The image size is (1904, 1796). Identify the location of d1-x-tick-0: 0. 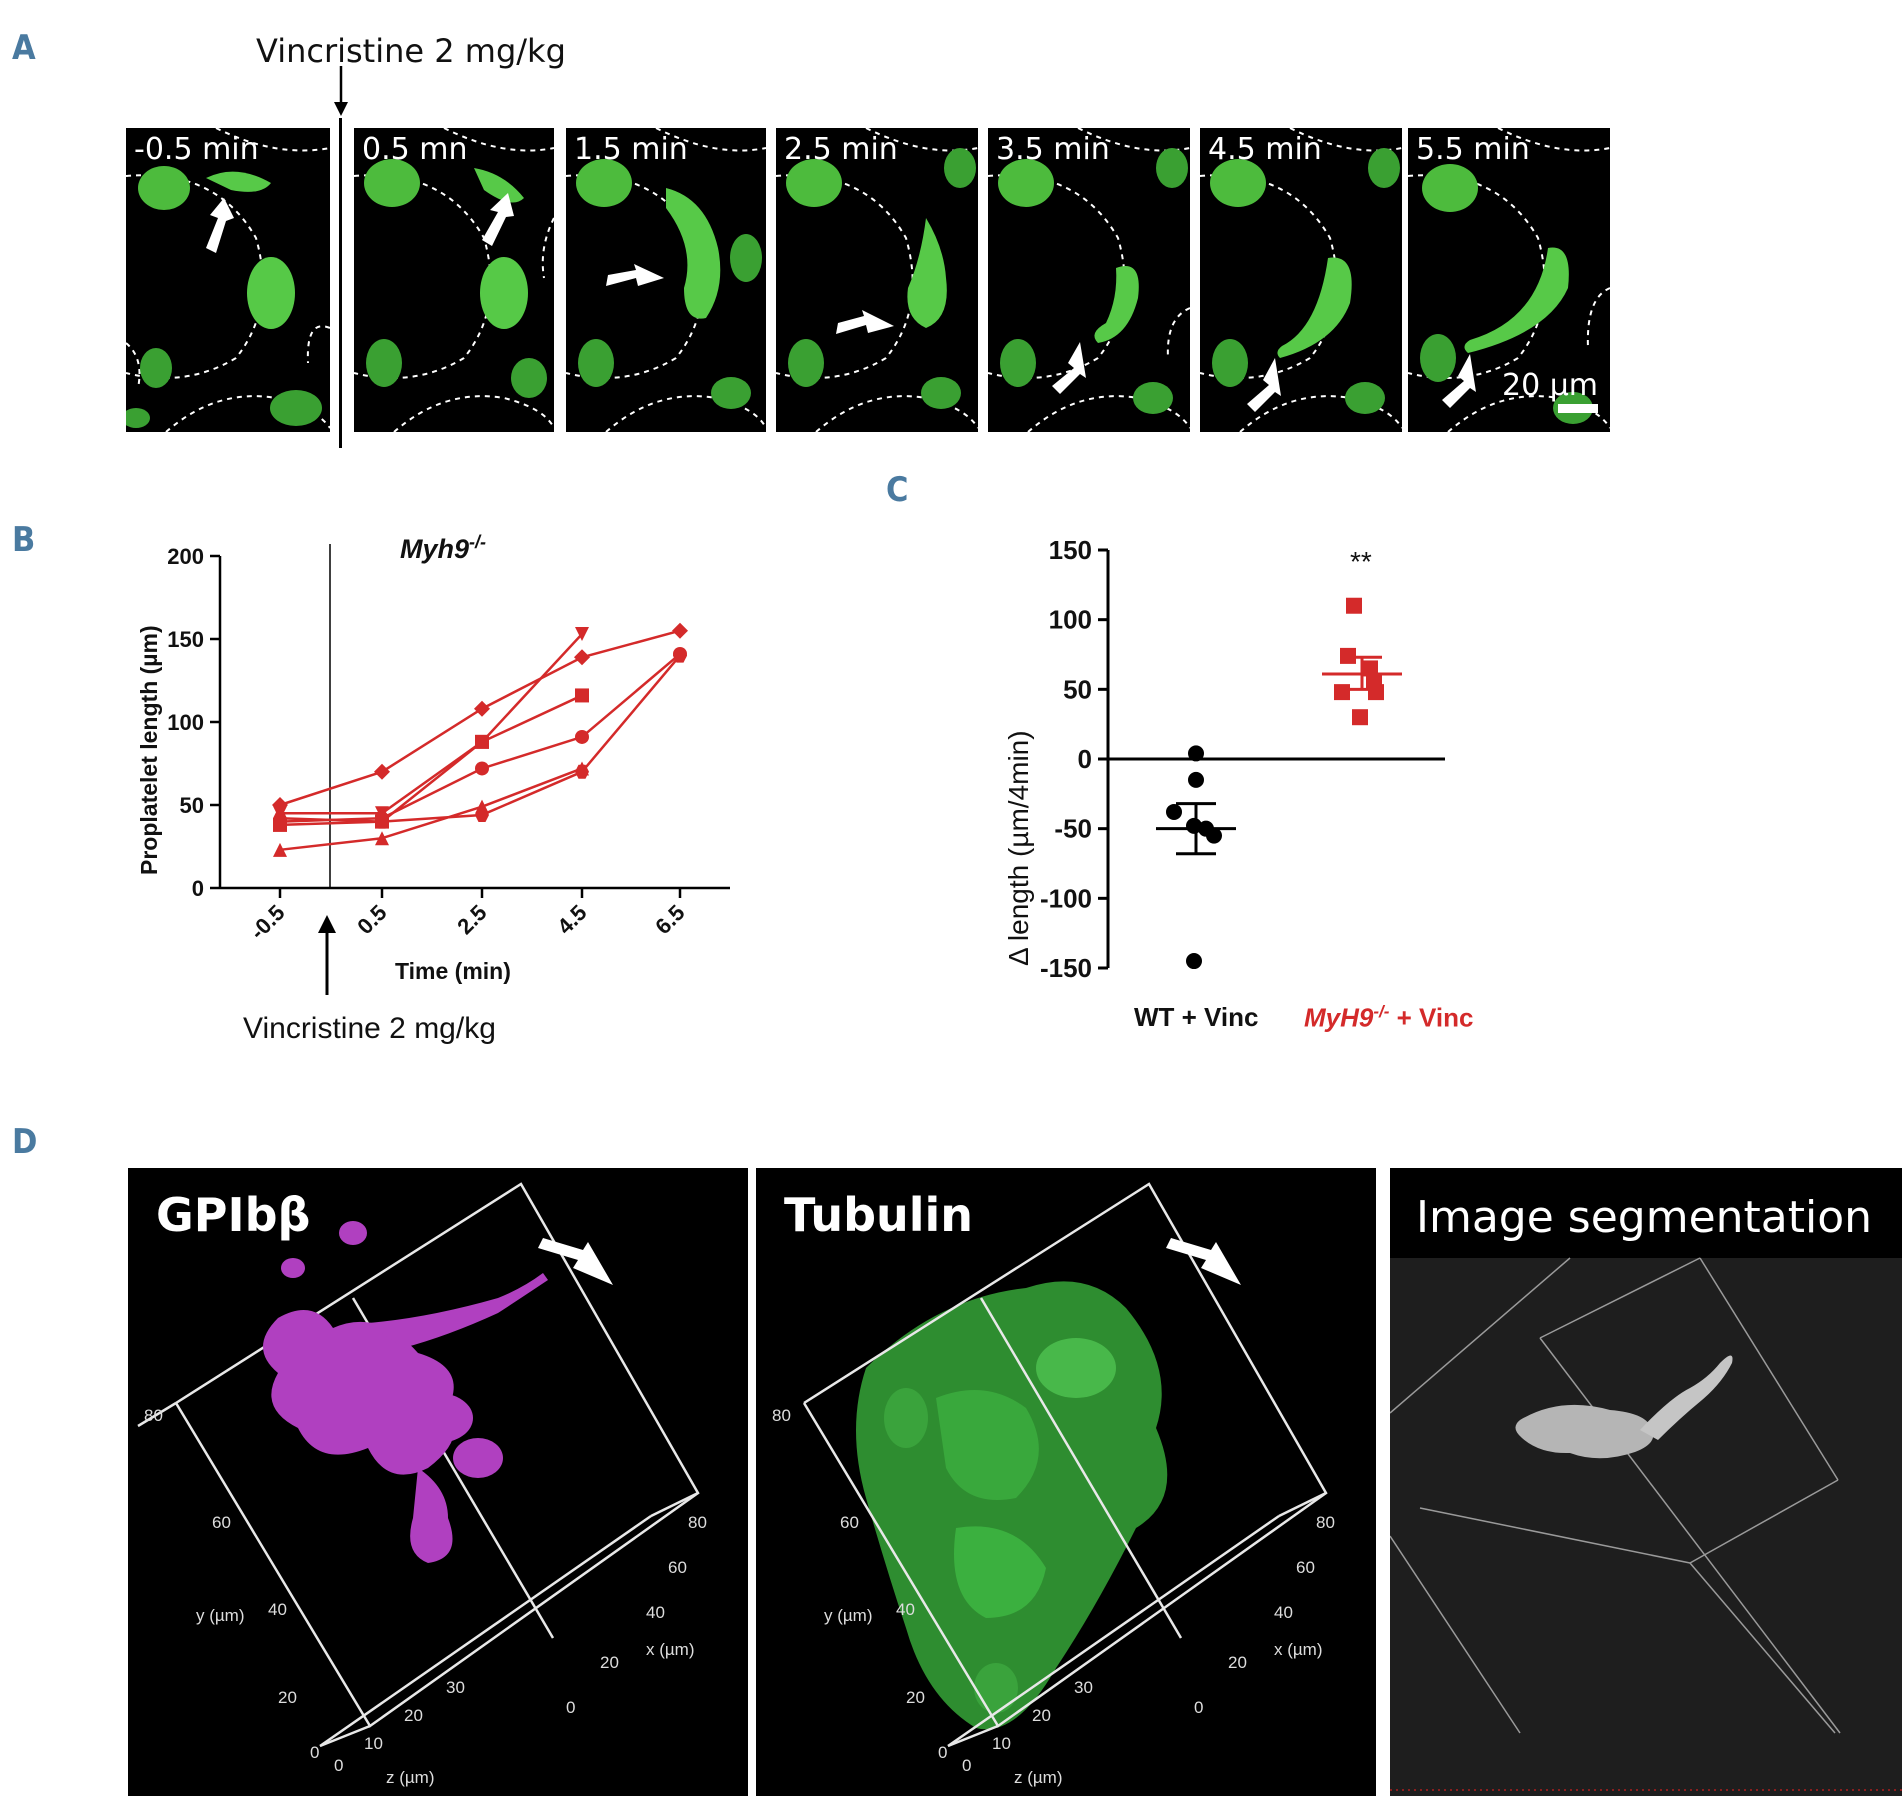
(571, 1707).